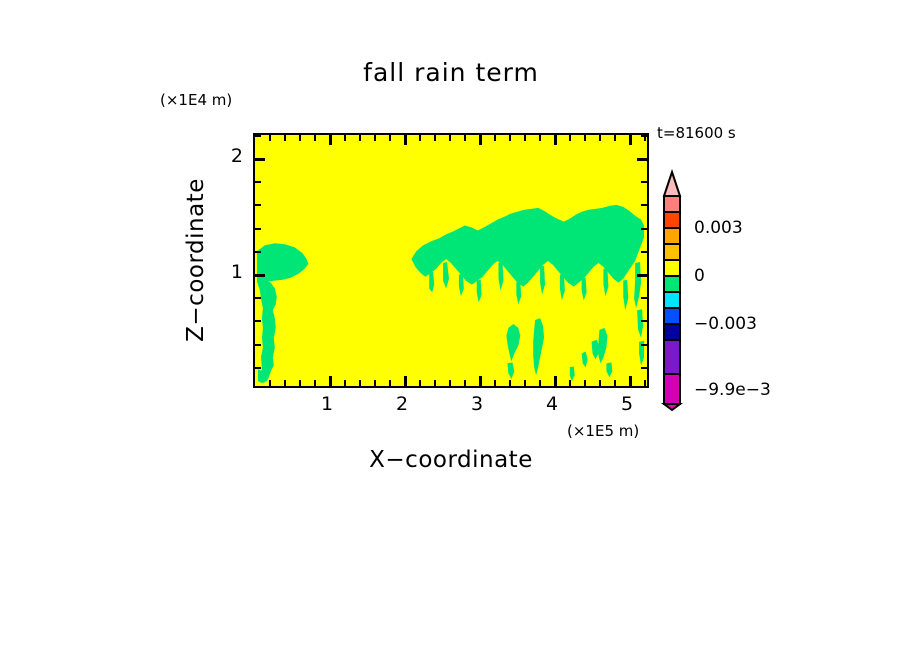 Image resolution: width=904 pixels, height=654 pixels. I want to click on x-tick-label-3: 3, so click(477, 404).